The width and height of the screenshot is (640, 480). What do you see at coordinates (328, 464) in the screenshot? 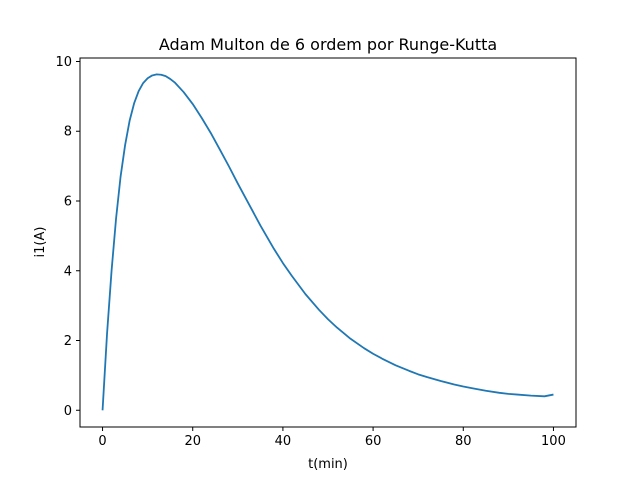
I see `x-axis-label: t(min)` at bounding box center [328, 464].